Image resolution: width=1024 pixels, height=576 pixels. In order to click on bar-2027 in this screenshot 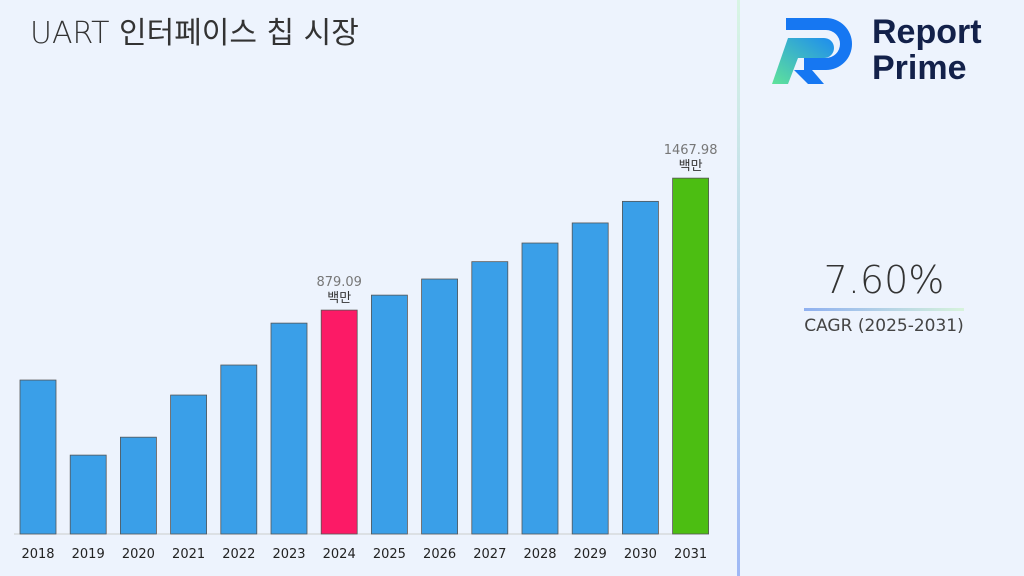, I will do `click(490, 398)`.